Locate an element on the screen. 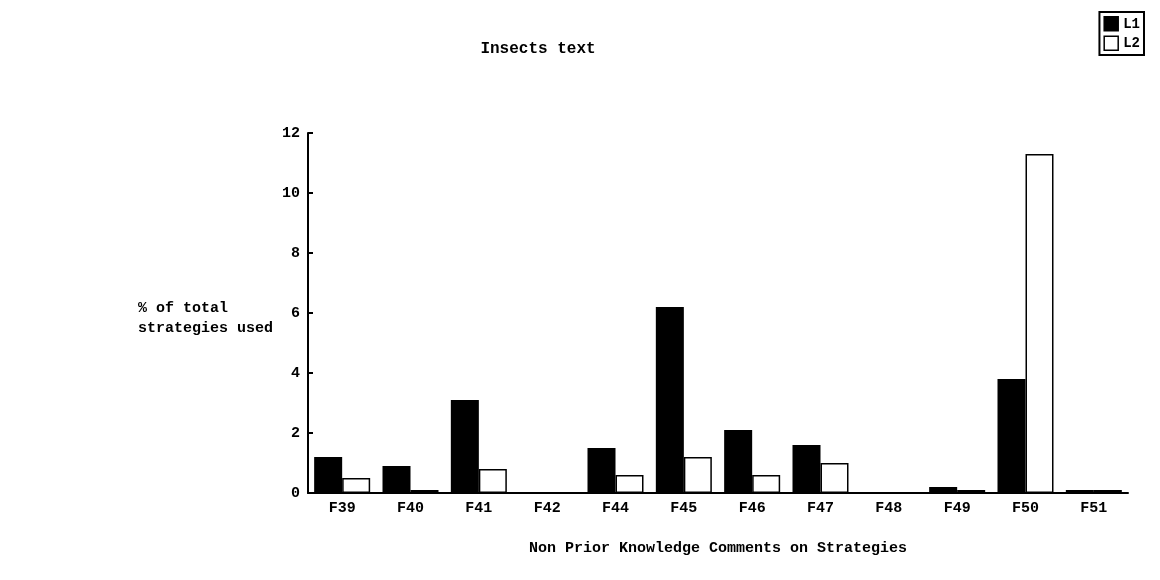 This screenshot has height=580, width=1160. x-tick-label: F45 is located at coordinates (684, 508).